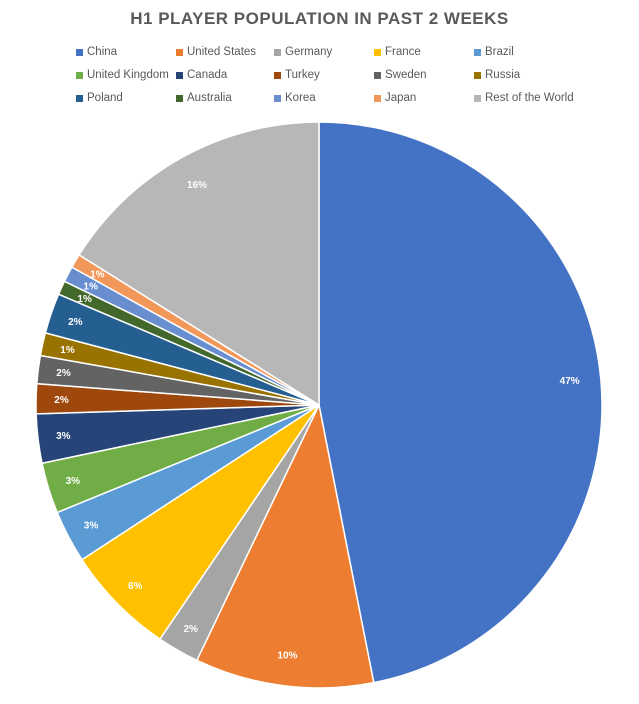 The height and width of the screenshot is (704, 639). I want to click on legend-label: Sweden, so click(406, 75).